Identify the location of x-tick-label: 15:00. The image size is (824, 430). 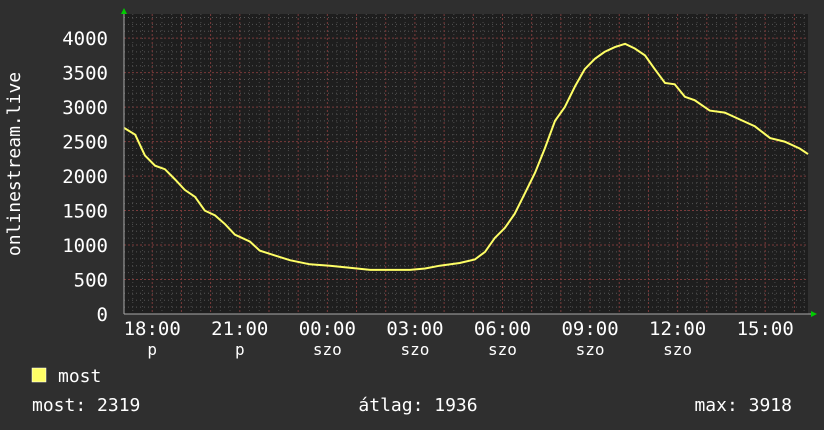
(765, 329).